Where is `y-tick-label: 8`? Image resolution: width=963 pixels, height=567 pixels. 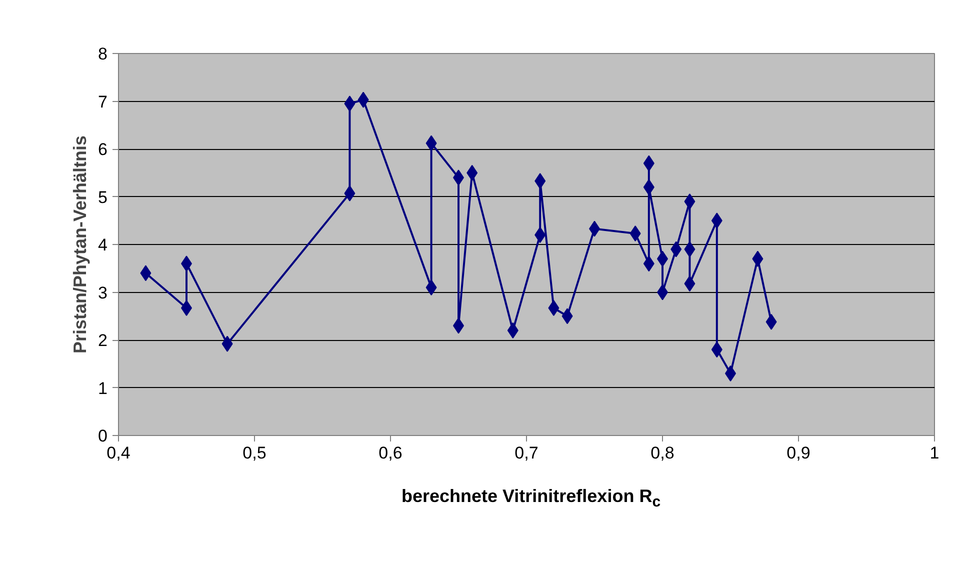 y-tick-label: 8 is located at coordinates (103, 54).